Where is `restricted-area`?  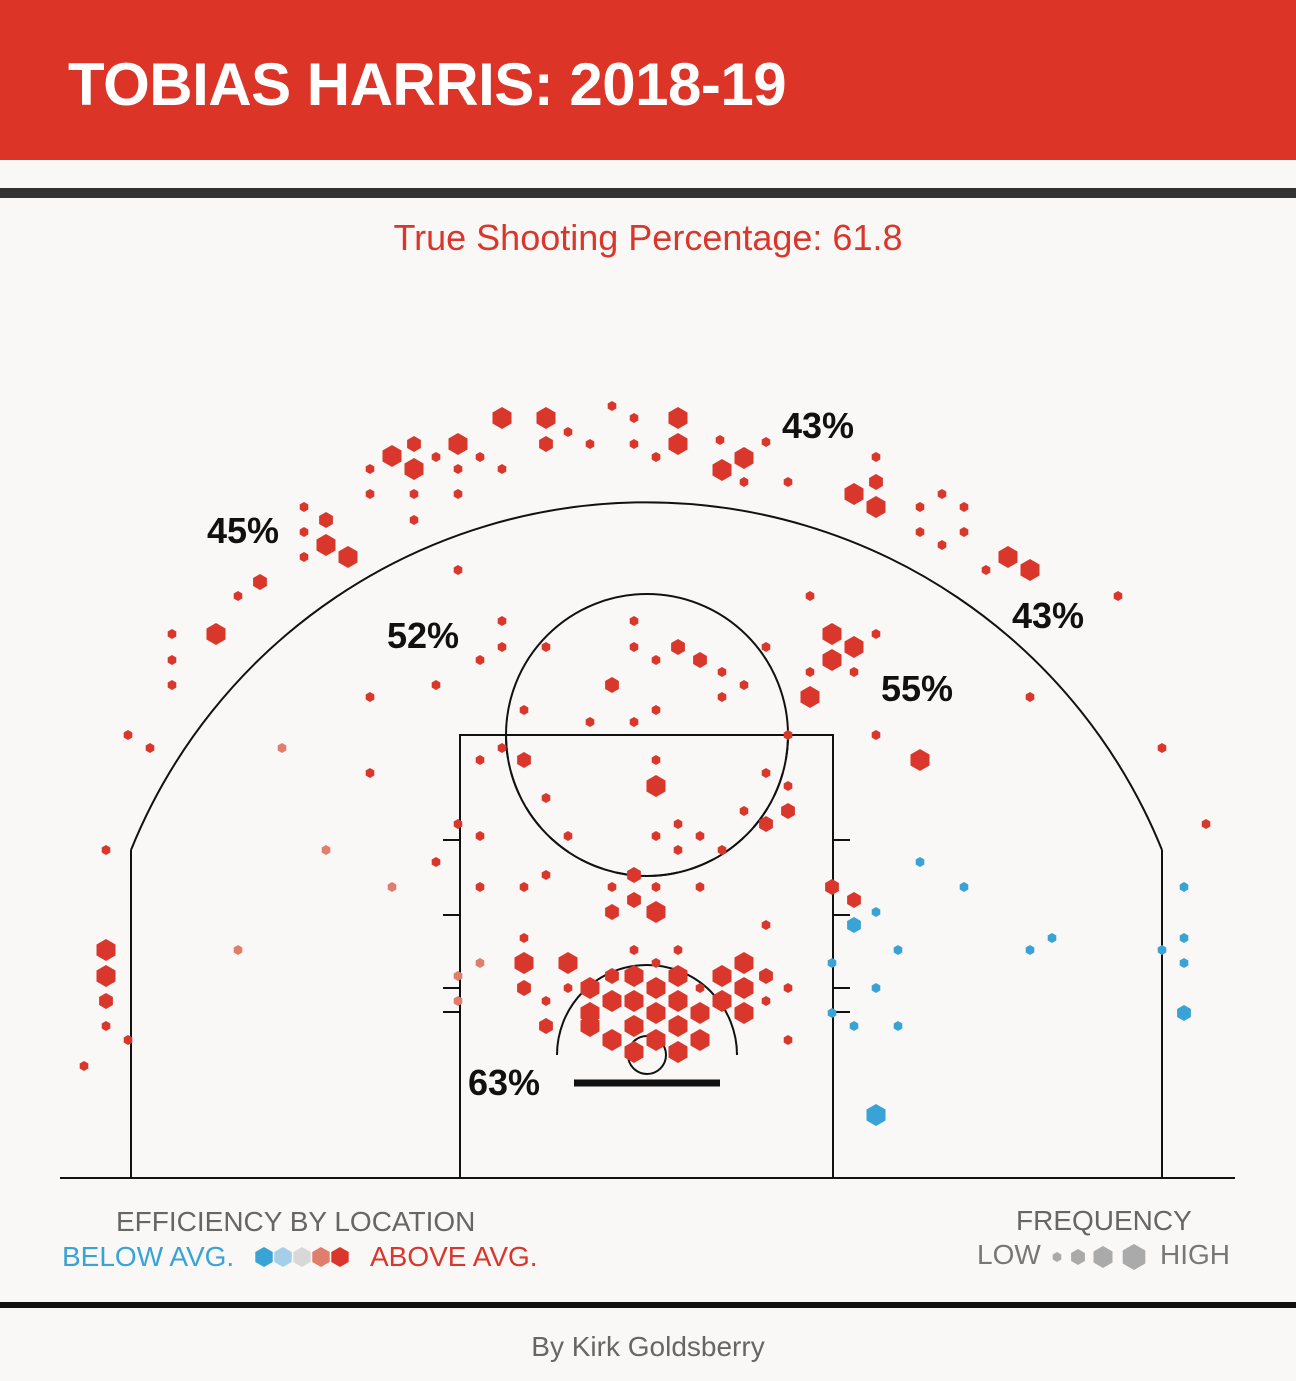
restricted-area is located at coordinates (647, 1010).